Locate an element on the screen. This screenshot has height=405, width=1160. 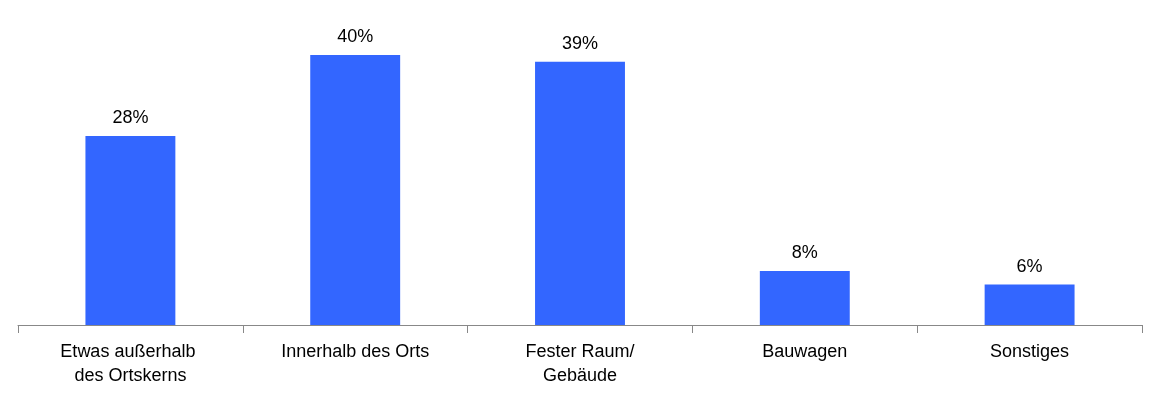
data-label: 40% is located at coordinates (355, 36).